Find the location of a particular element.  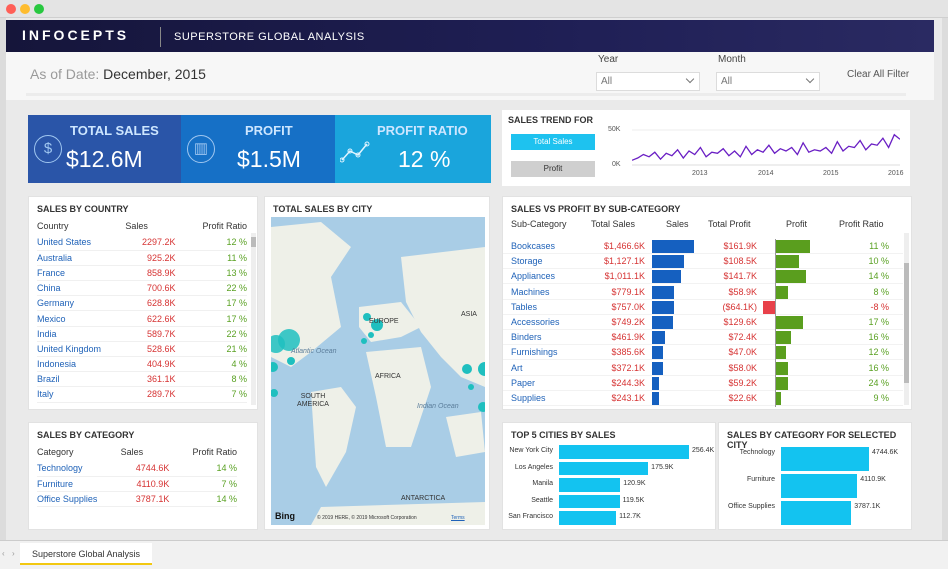

table-row: Furnishings $385.6K $47.0K 12 % is located at coordinates (703, 353).